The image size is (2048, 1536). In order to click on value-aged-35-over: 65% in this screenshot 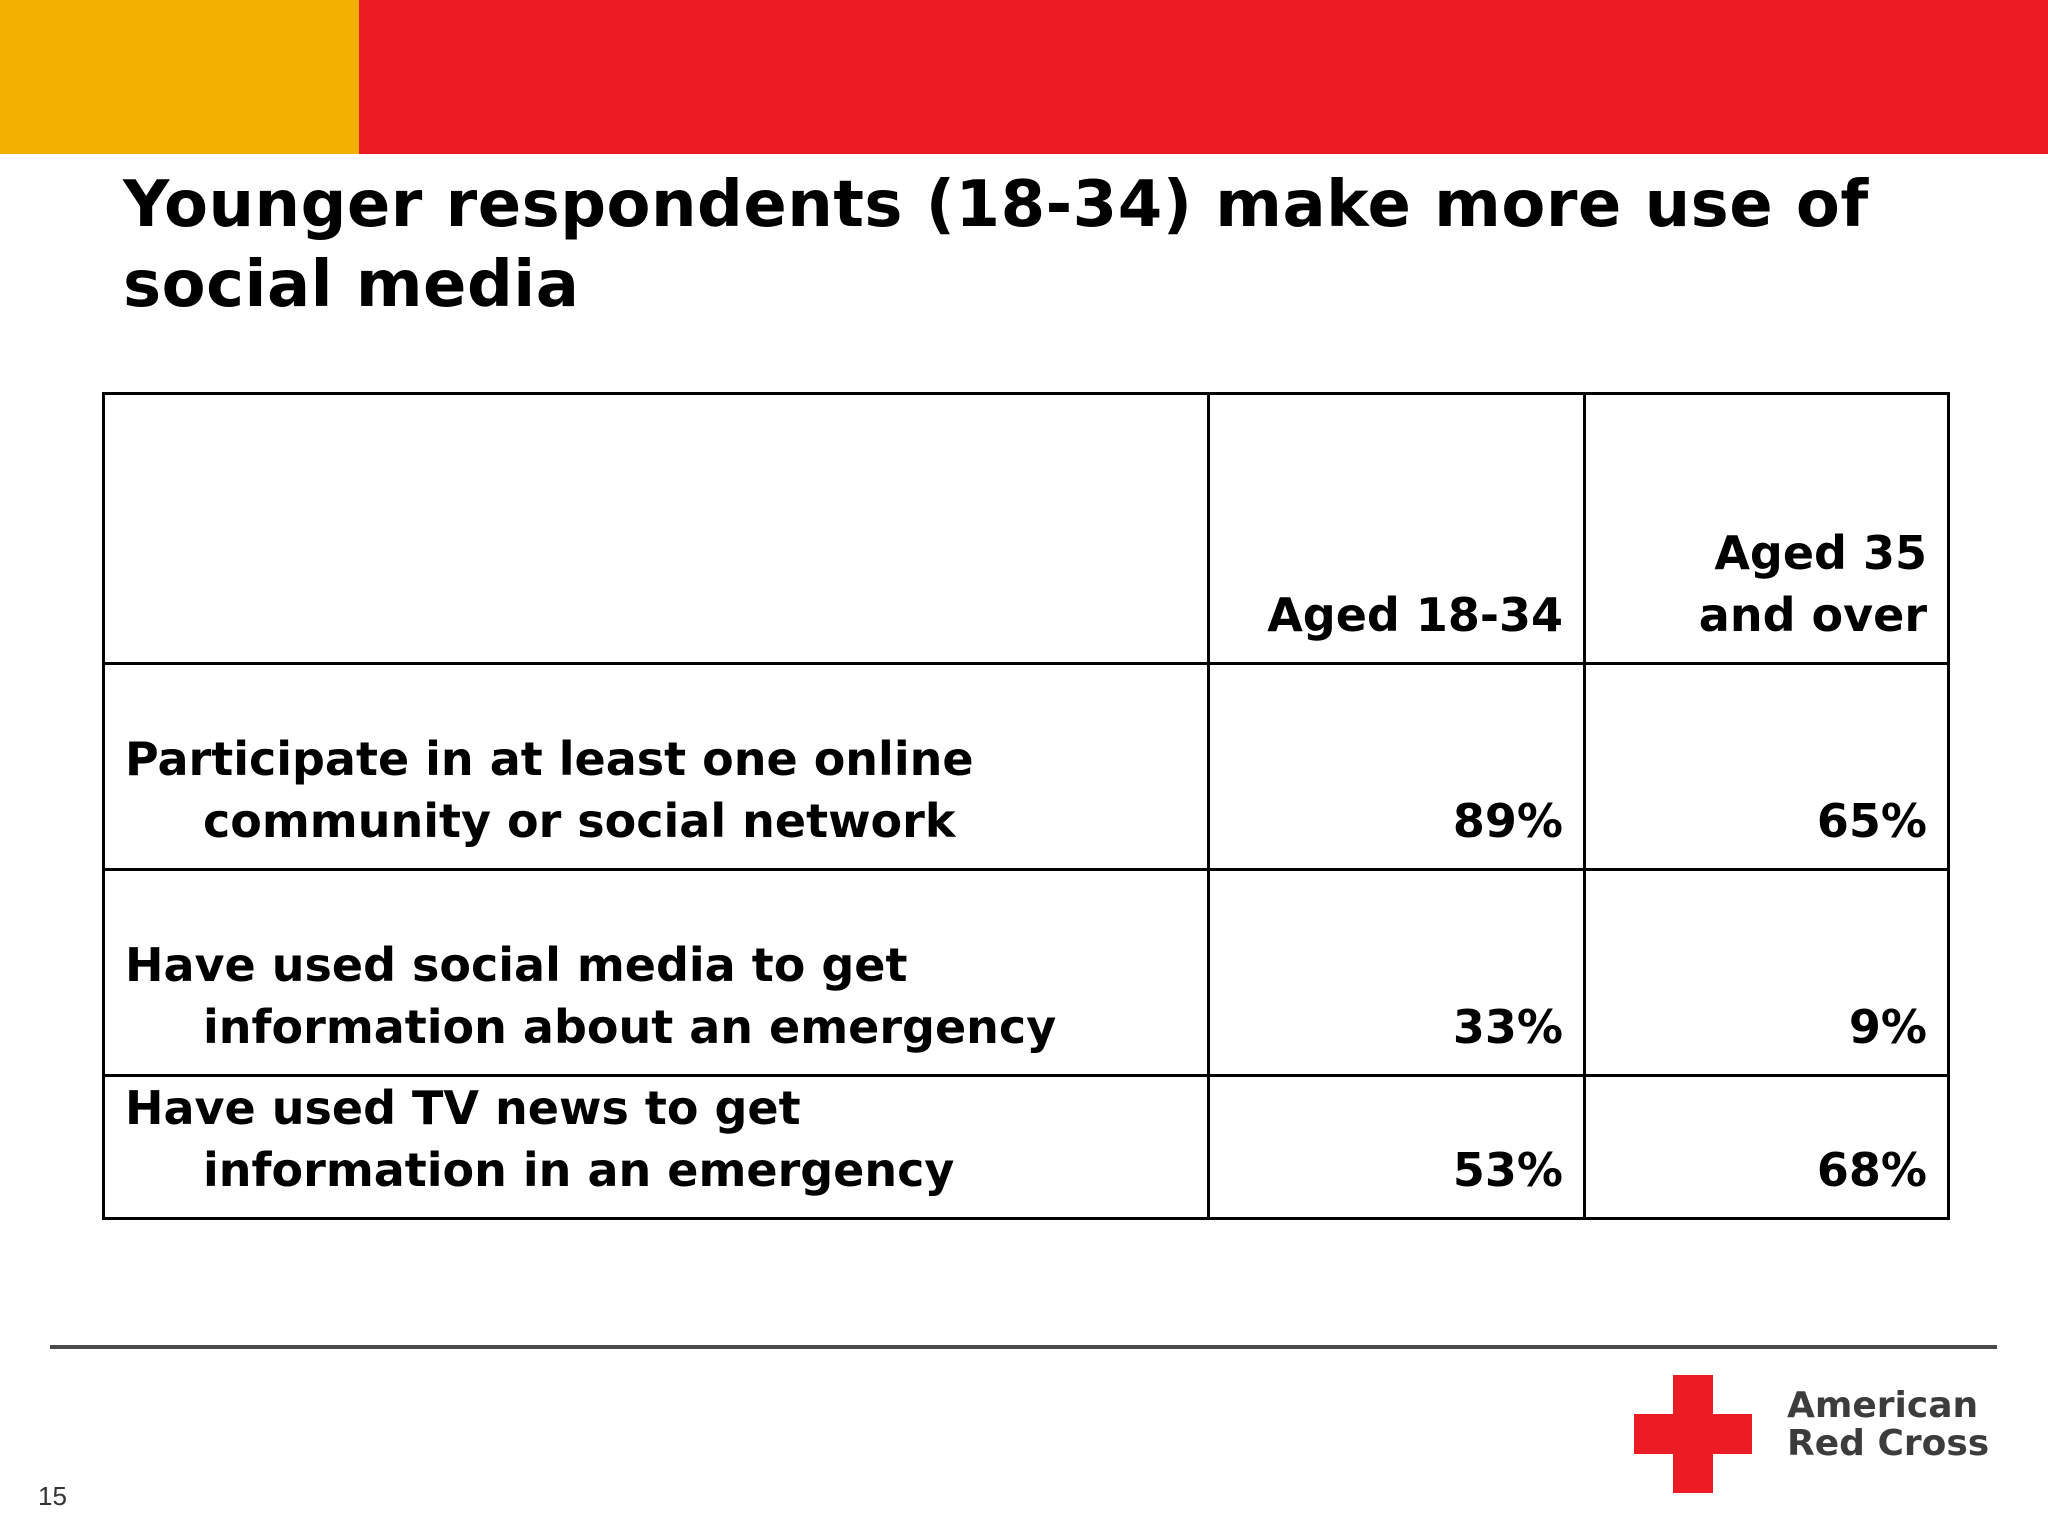, I will do `click(1766, 766)`.